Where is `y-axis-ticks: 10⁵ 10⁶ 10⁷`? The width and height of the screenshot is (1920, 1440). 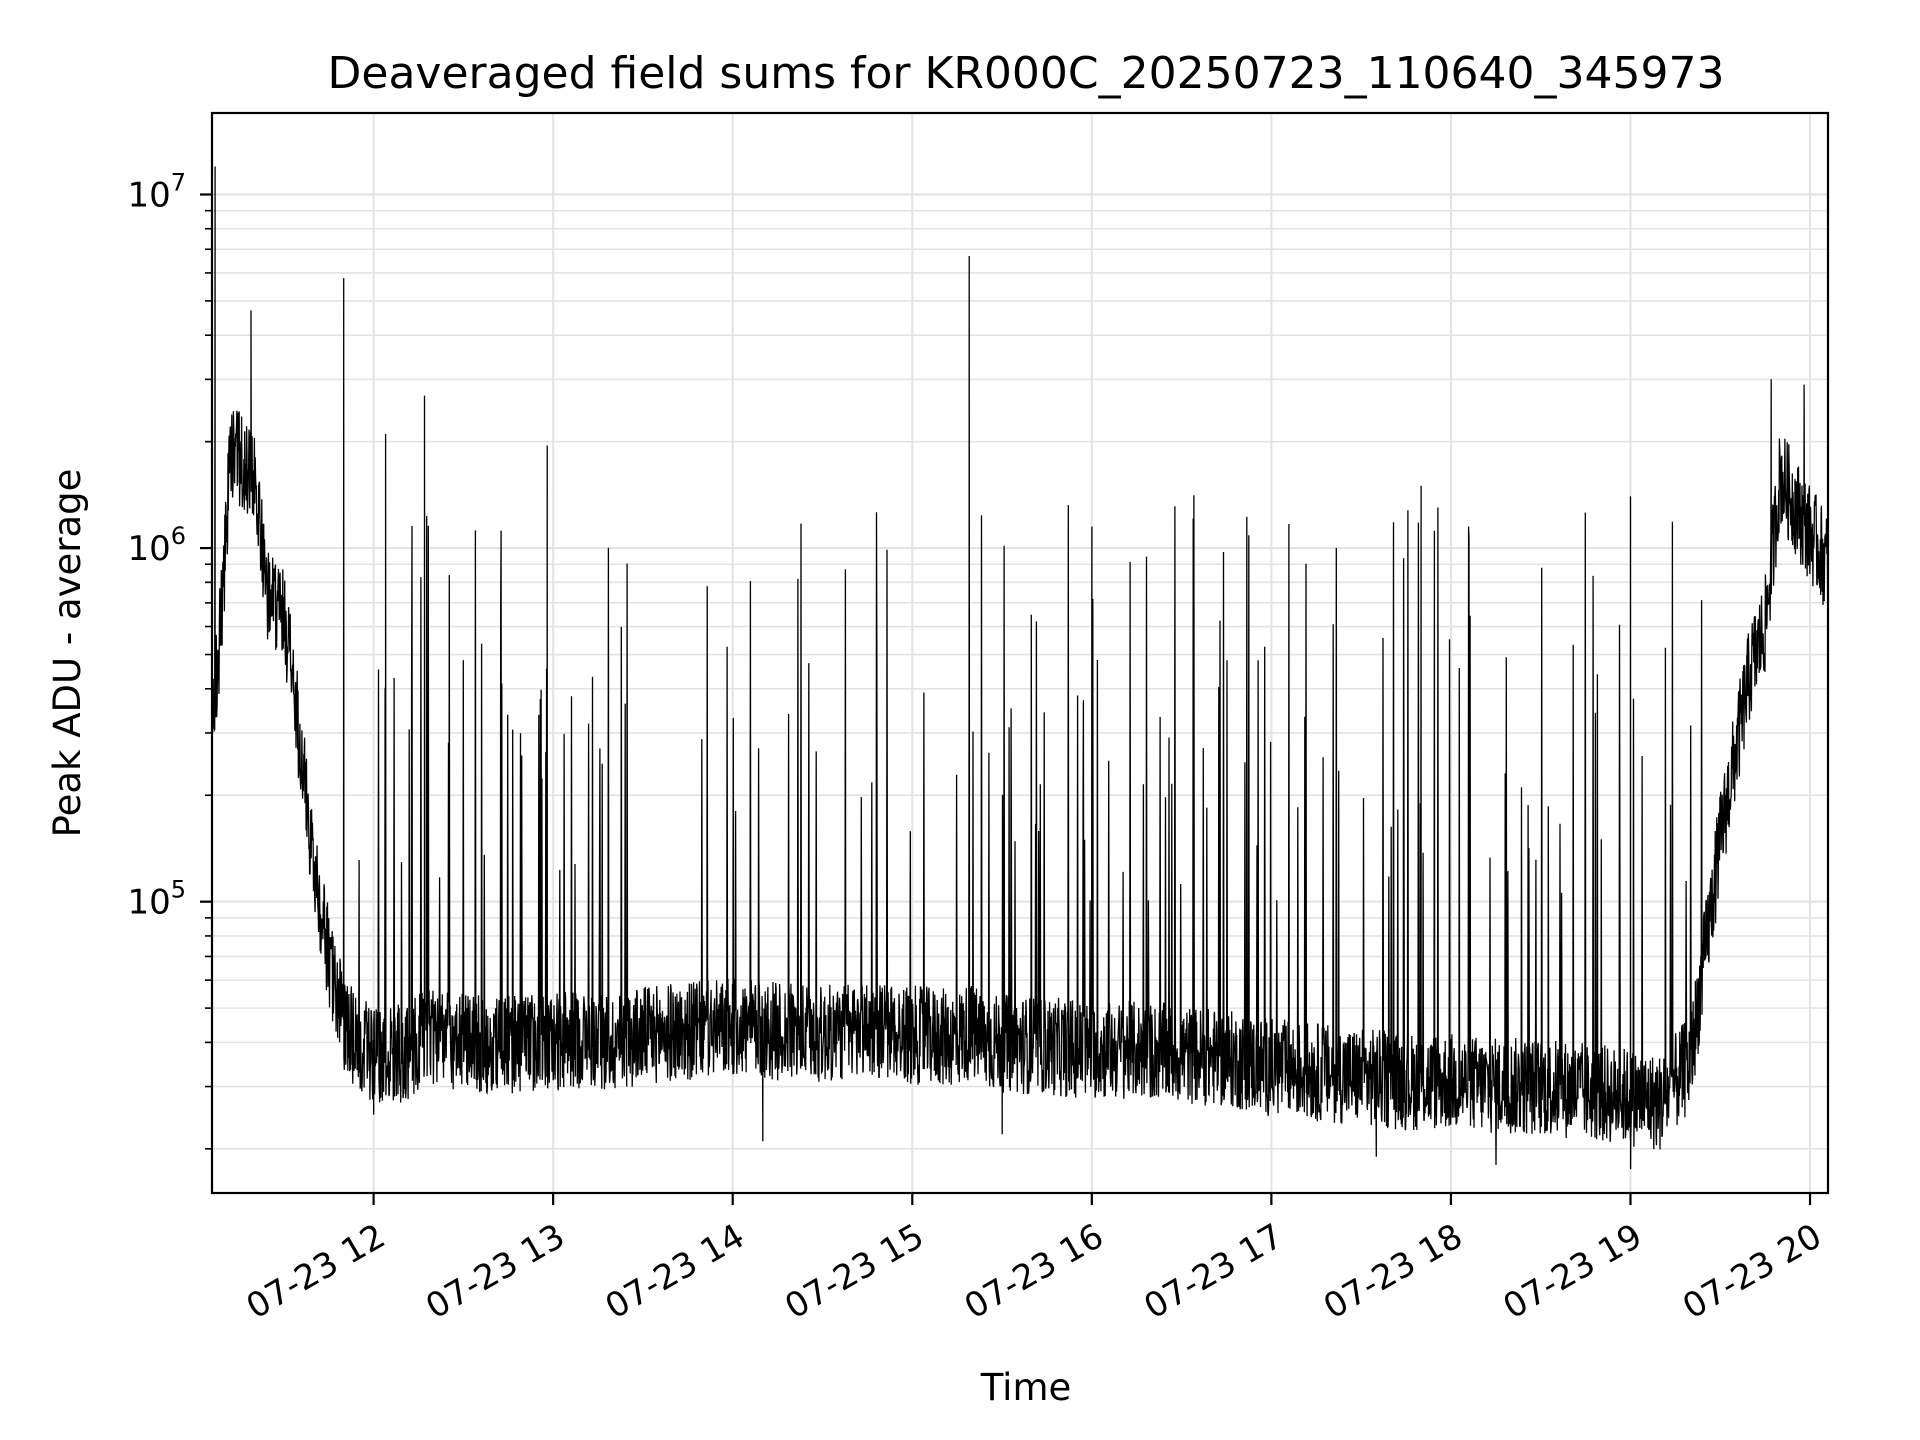
y-axis-ticks: 10⁵ 10⁶ 10⁷ is located at coordinates (169, 659).